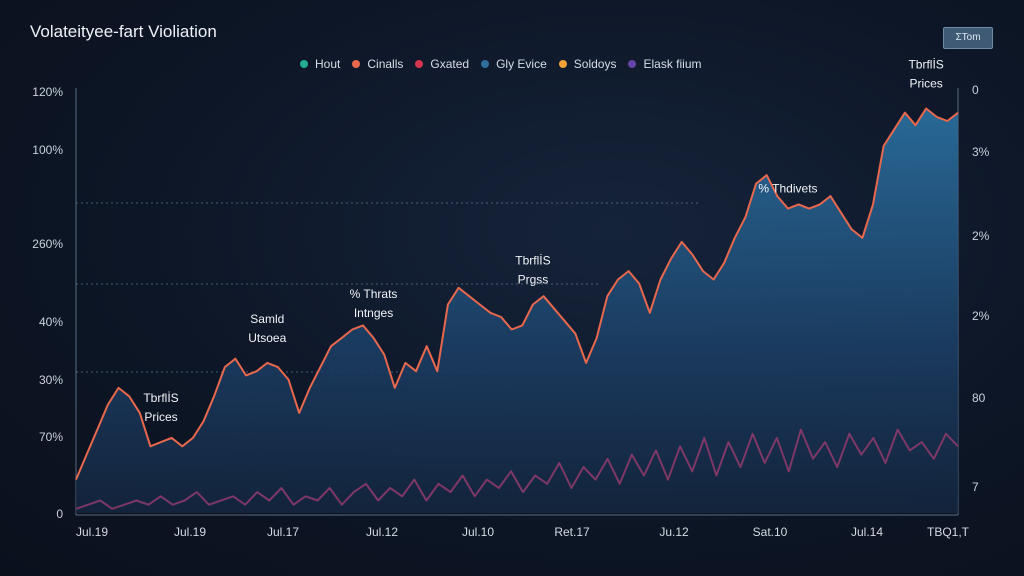 This screenshot has height=576, width=1024. Describe the element at coordinates (450, 64) in the screenshot. I see `legend-label: Gxated` at that location.